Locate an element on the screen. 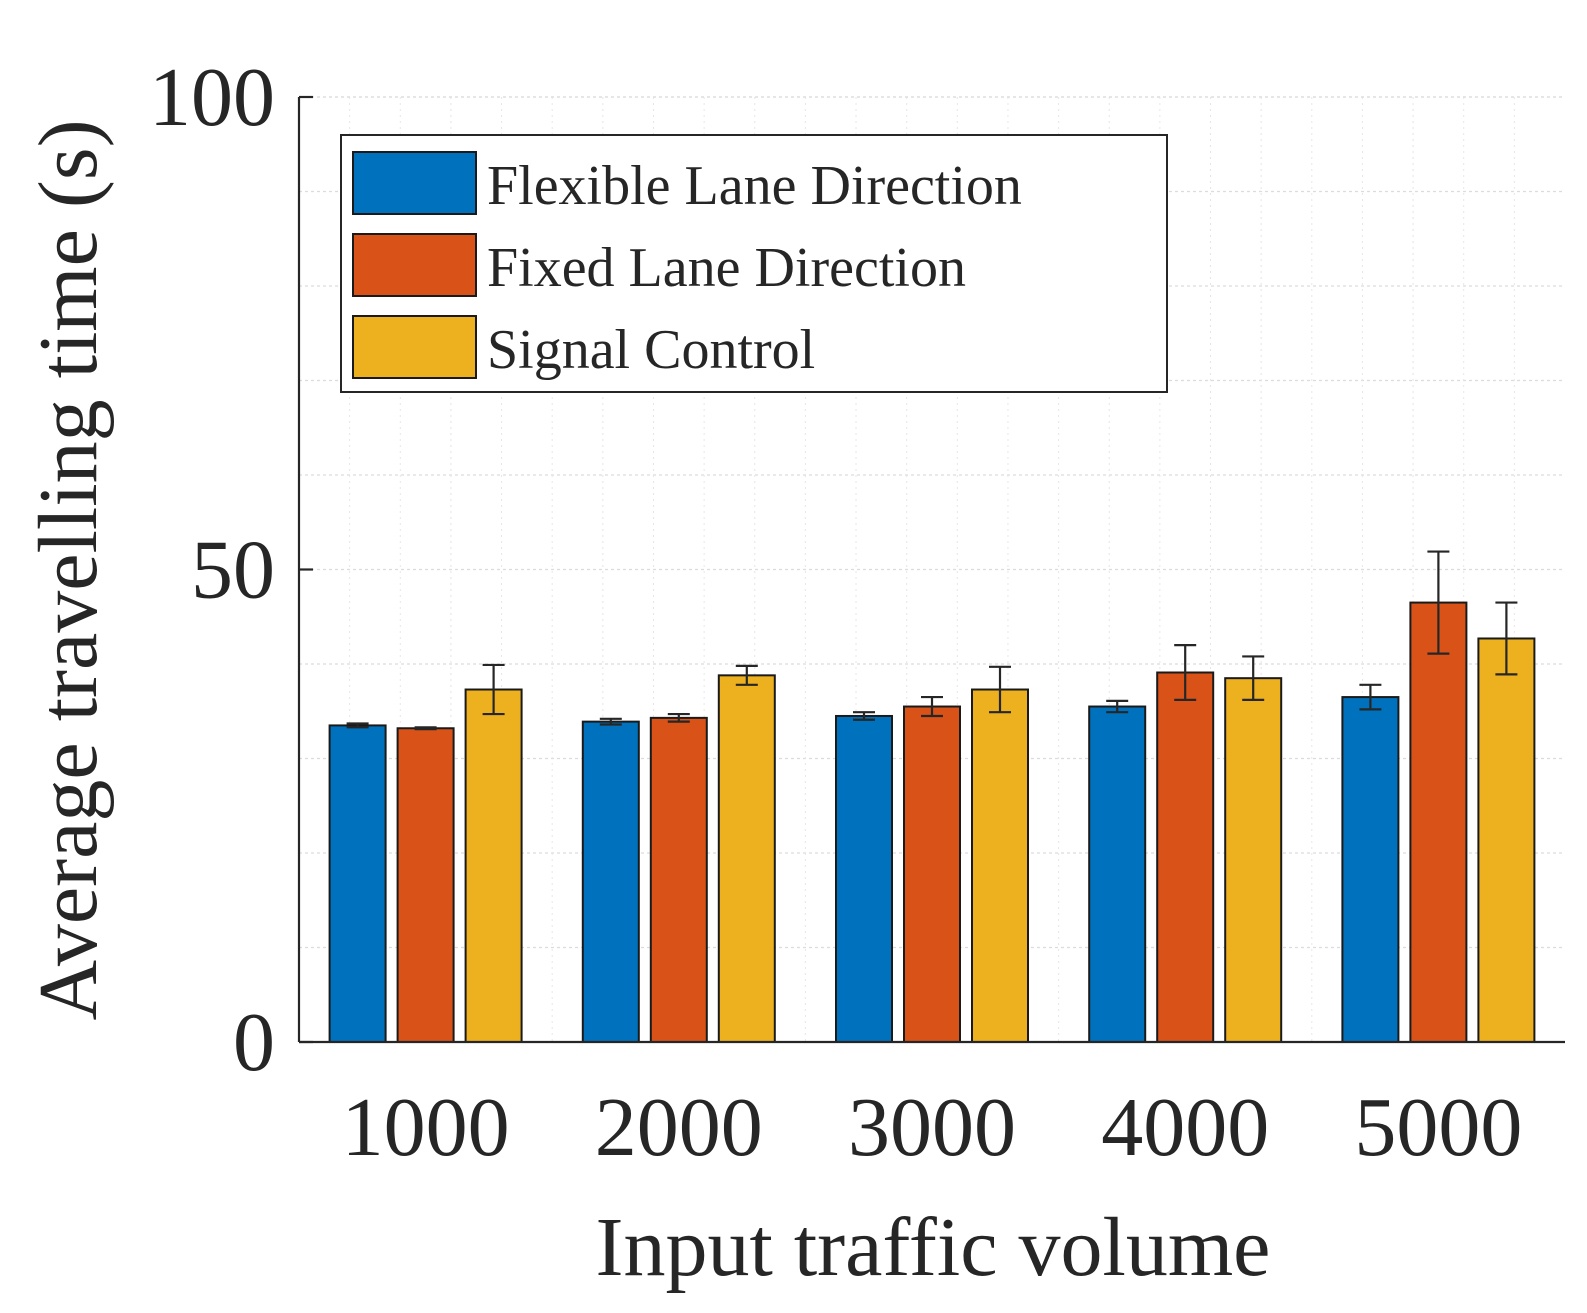  x-tick-label: 3000 is located at coordinates (932, 1127).